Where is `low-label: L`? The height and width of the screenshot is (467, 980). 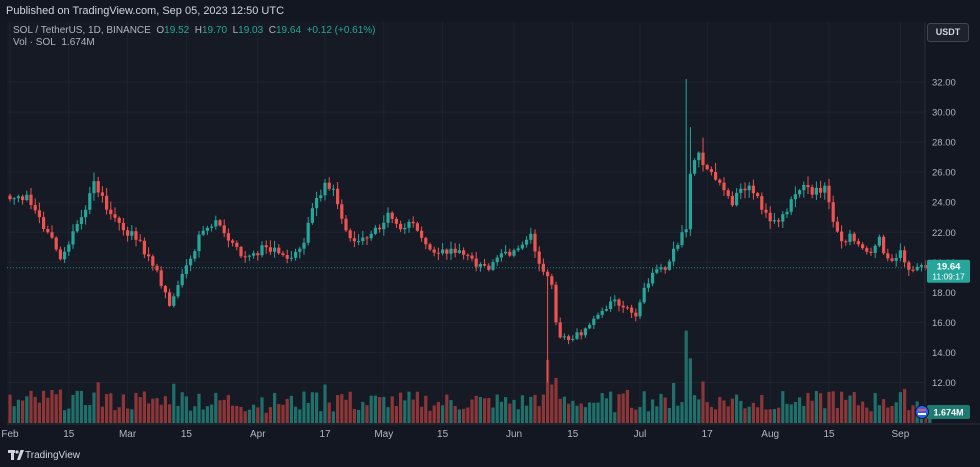 low-label: L is located at coordinates (235, 30).